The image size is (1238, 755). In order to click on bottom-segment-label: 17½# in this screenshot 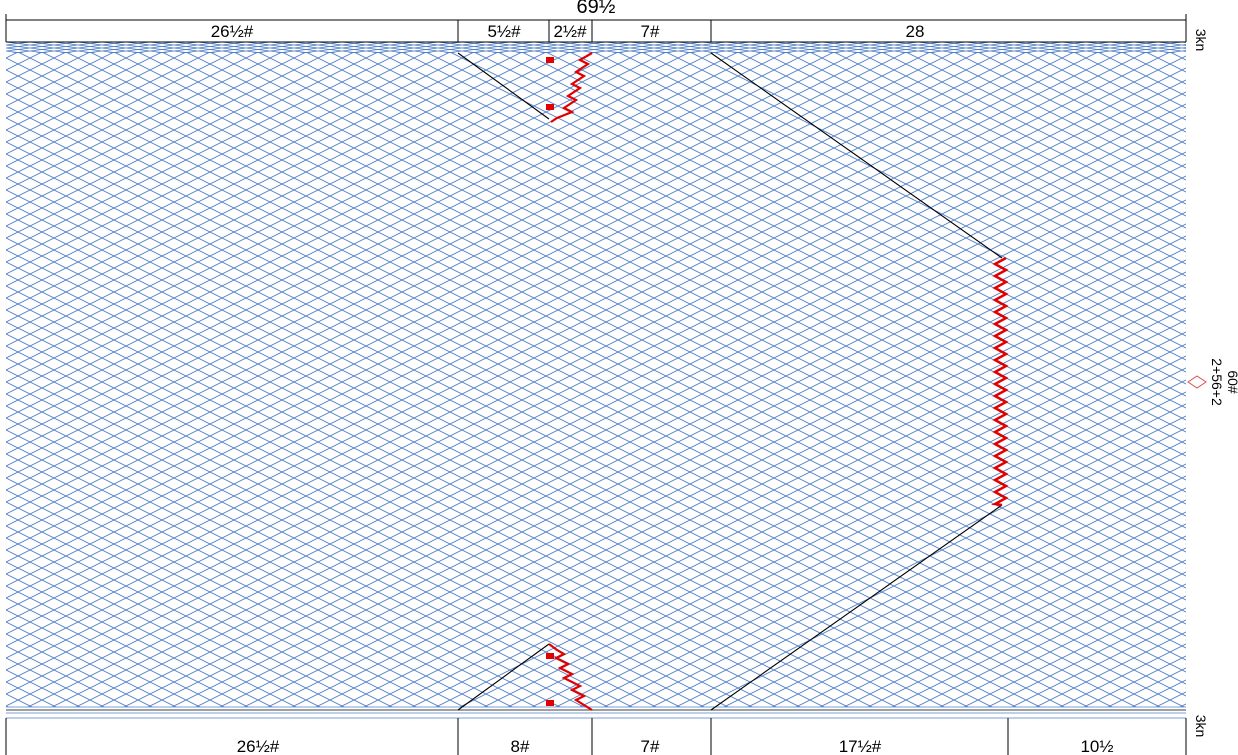, I will do `click(860, 746)`.